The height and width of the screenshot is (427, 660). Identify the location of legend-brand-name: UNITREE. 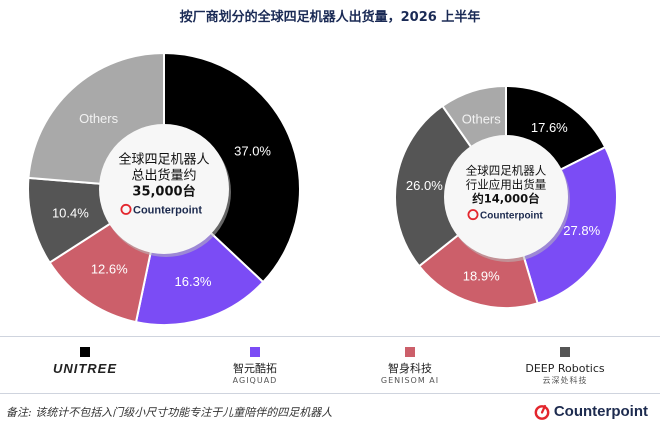
(85, 368).